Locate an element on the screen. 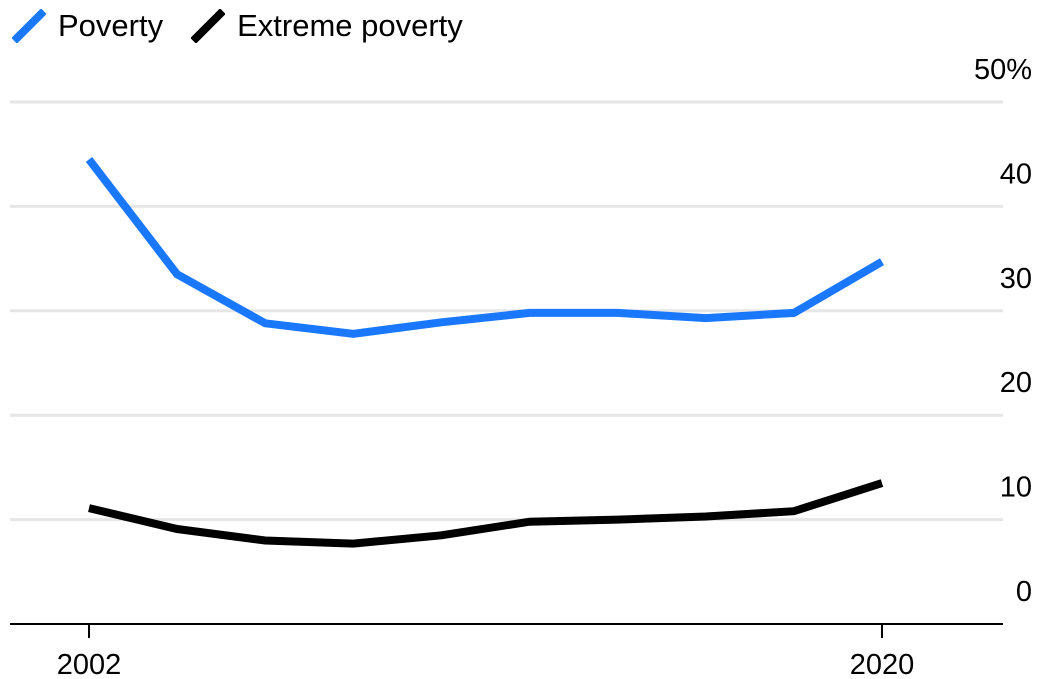 The height and width of the screenshot is (679, 1038). y-tick-label-50: 50% is located at coordinates (1003, 70).